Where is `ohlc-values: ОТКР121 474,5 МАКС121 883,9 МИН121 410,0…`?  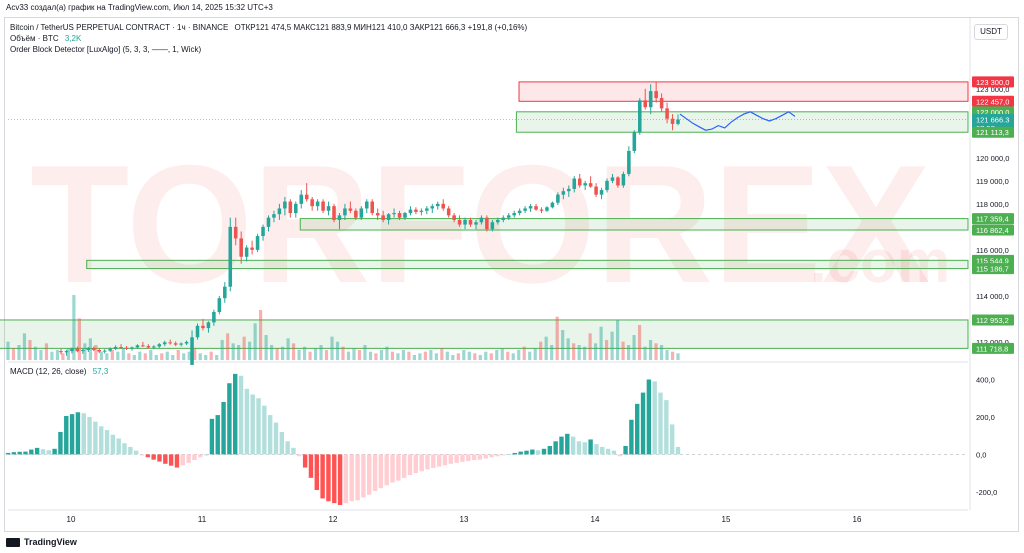 ohlc-values: ОТКР121 474,5 МАКС121 883,9 МИН121 410,0… is located at coordinates (381, 27).